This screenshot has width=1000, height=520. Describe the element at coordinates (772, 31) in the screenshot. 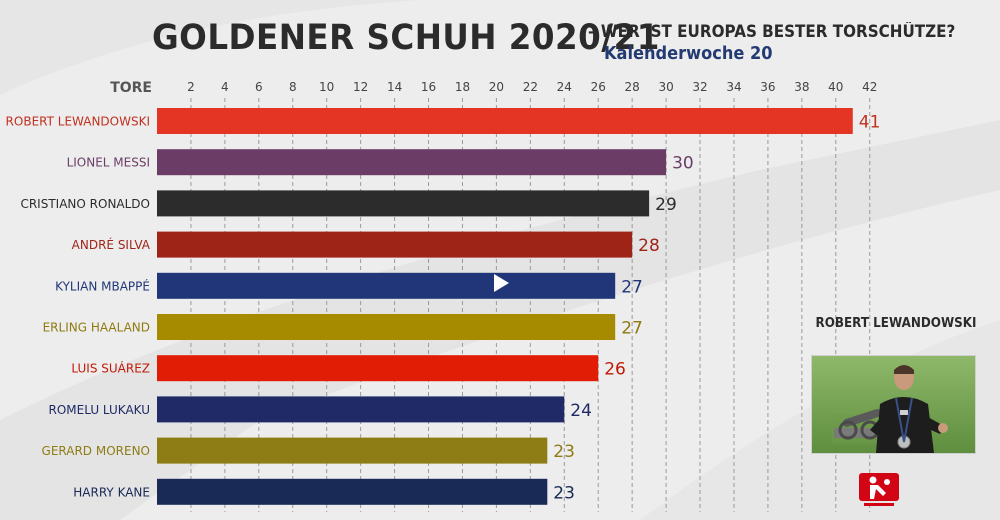

I see `page-subtitle: – WER IST EUROPAS BESTER TORSCHÜTZE?` at that location.